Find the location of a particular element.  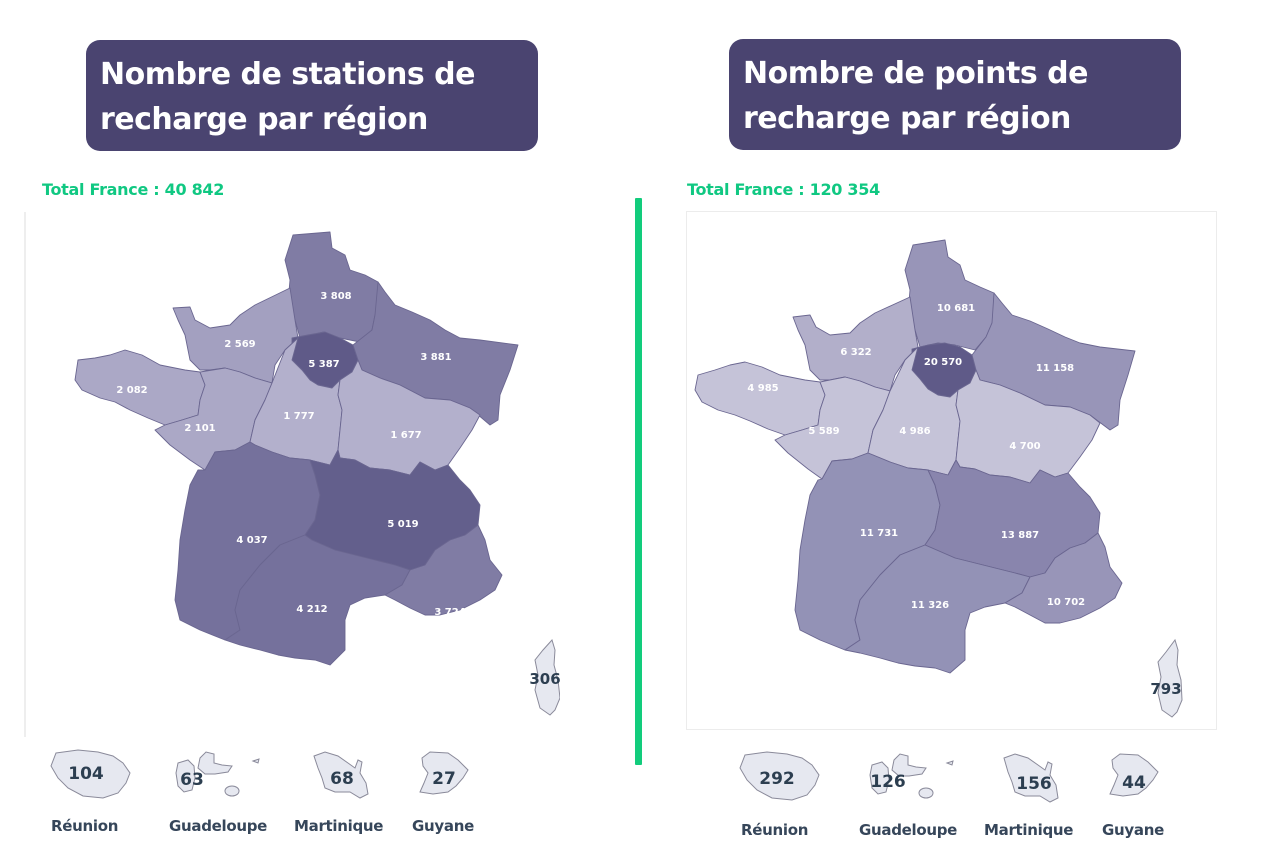

label-grand-est: 3 881 is located at coordinates (435, 357).